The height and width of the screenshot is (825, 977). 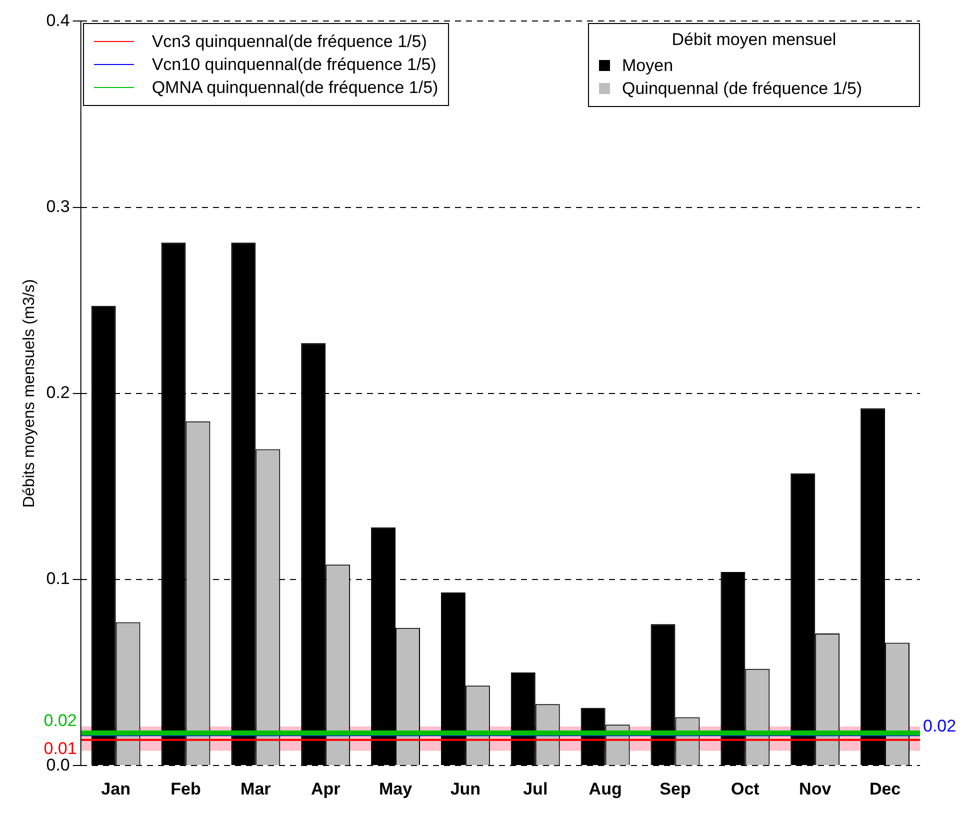 What do you see at coordinates (675, 788) in the screenshot?
I see `x-tick-label: Sep` at bounding box center [675, 788].